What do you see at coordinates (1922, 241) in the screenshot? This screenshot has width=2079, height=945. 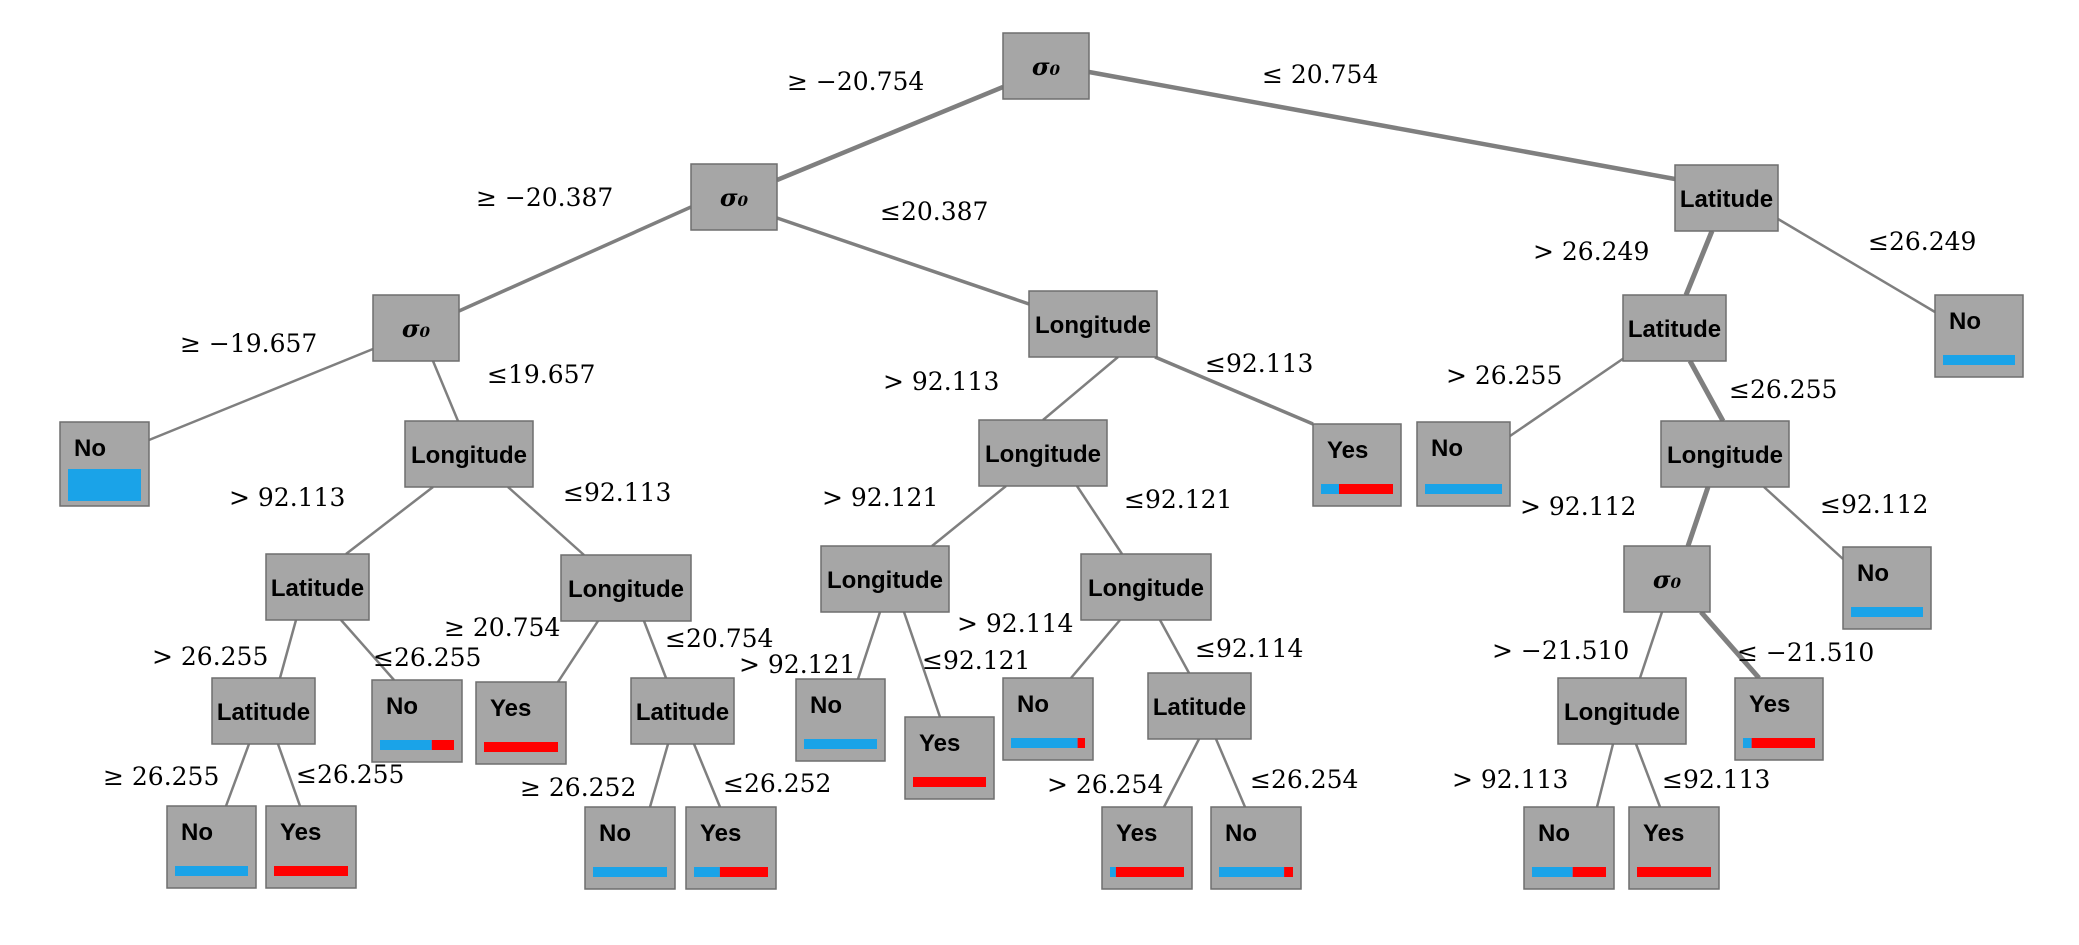 I see `edge-label-n3-n7: ≤26.249` at bounding box center [1922, 241].